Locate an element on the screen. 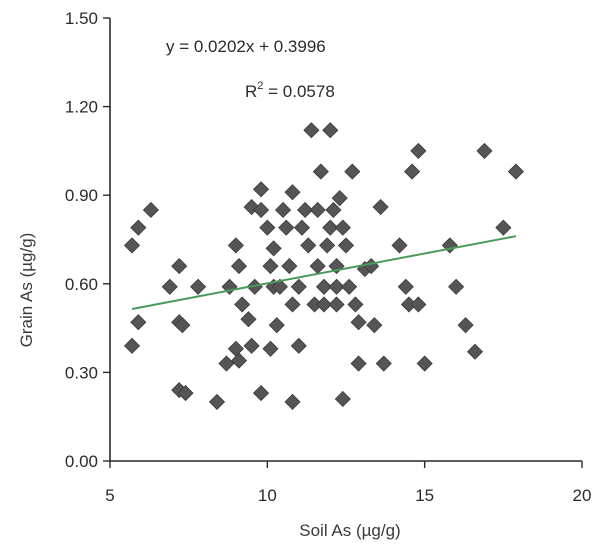  equation-annotation: y = 0.0202x + 0.3996 is located at coordinates (246, 46).